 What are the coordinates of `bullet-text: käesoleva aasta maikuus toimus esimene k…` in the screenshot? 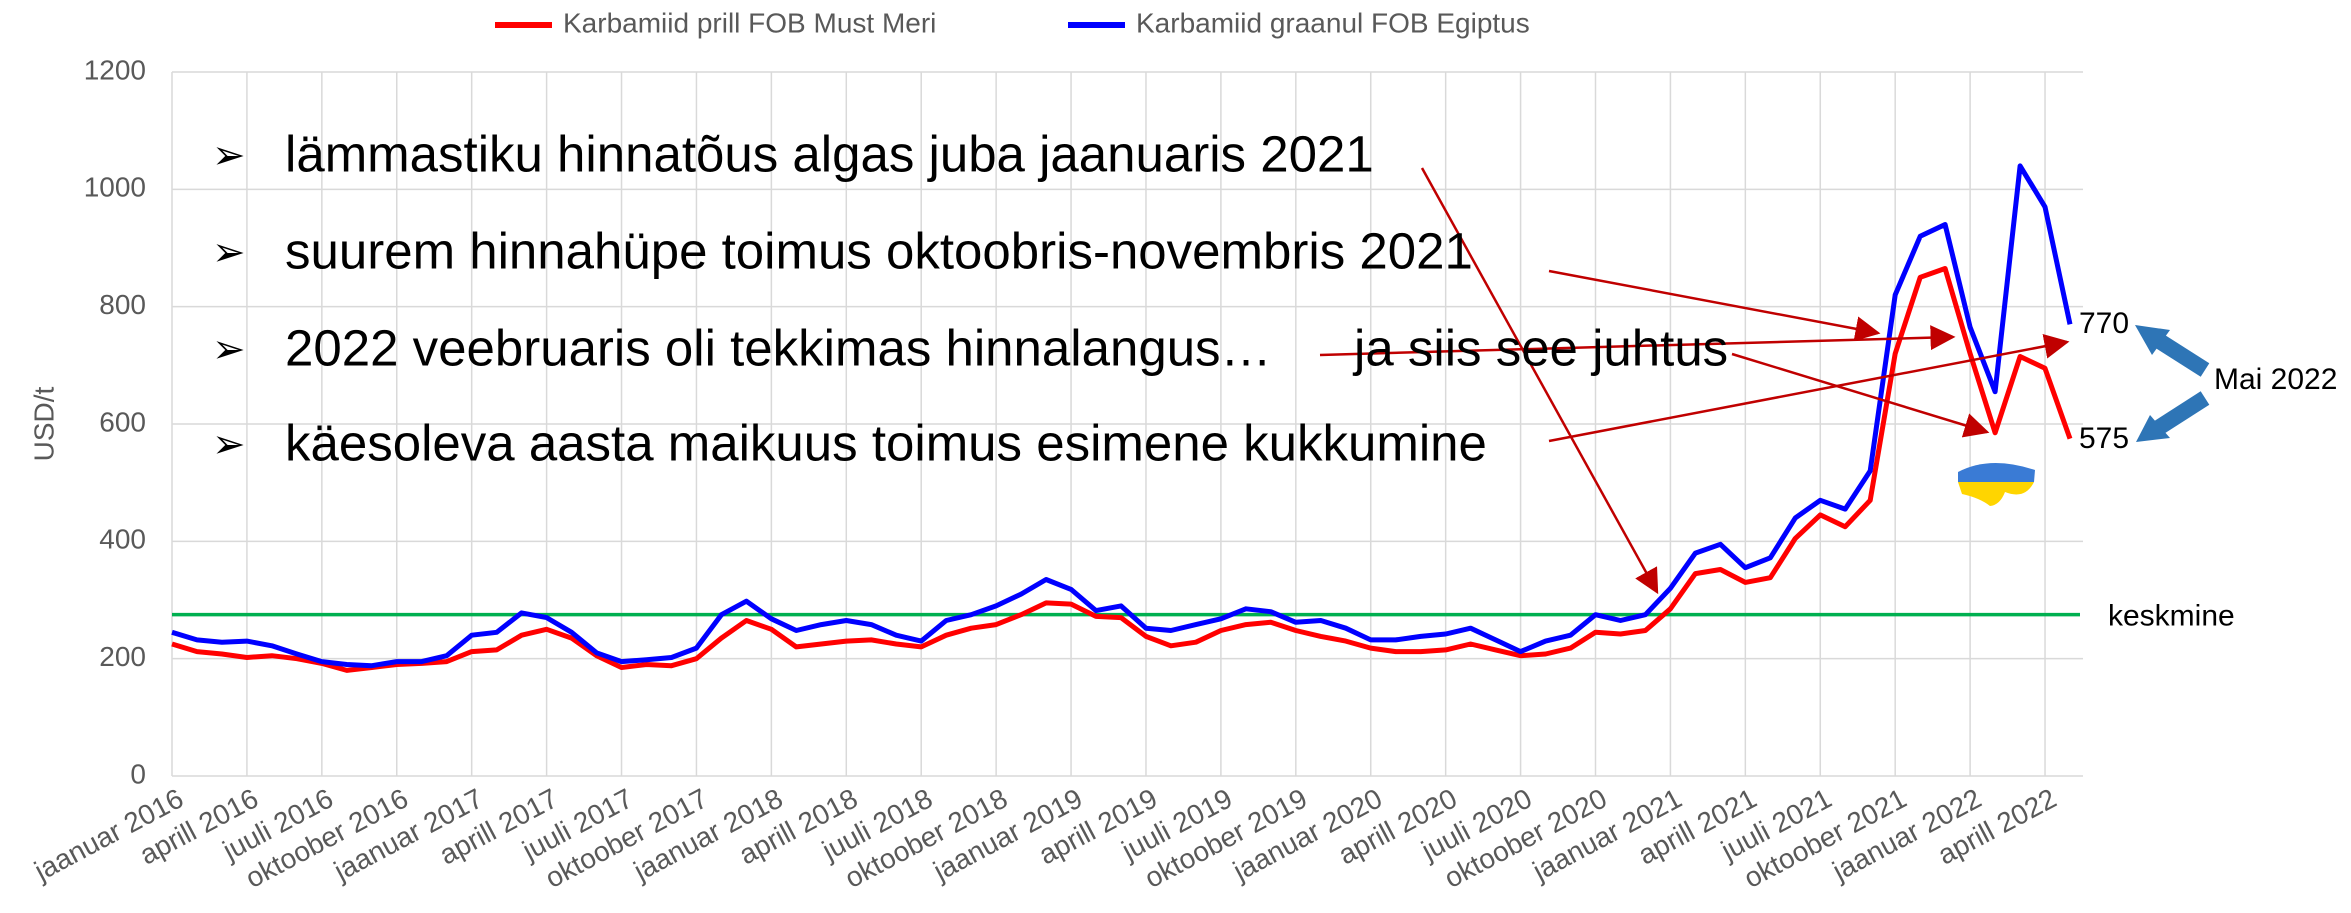 It's located at (886, 442).